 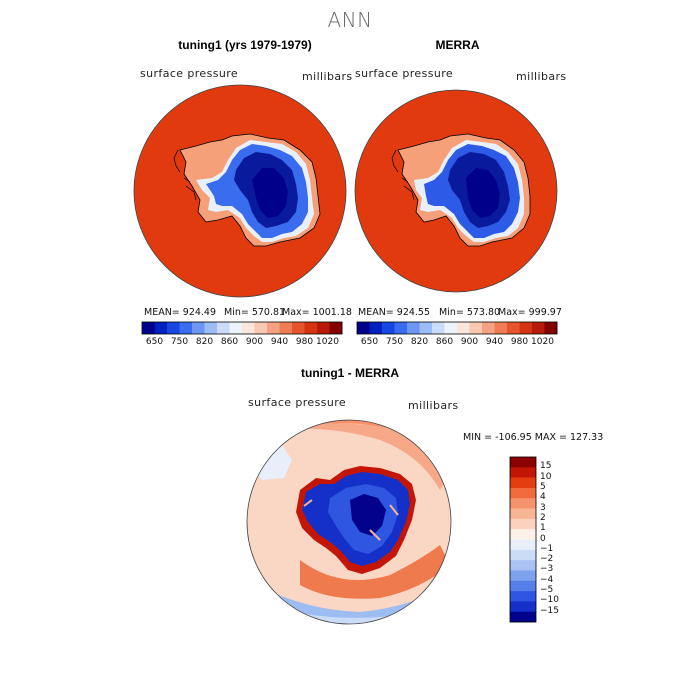 I want to click on panel-left-max: Max= 1001.18, so click(x=317, y=312).